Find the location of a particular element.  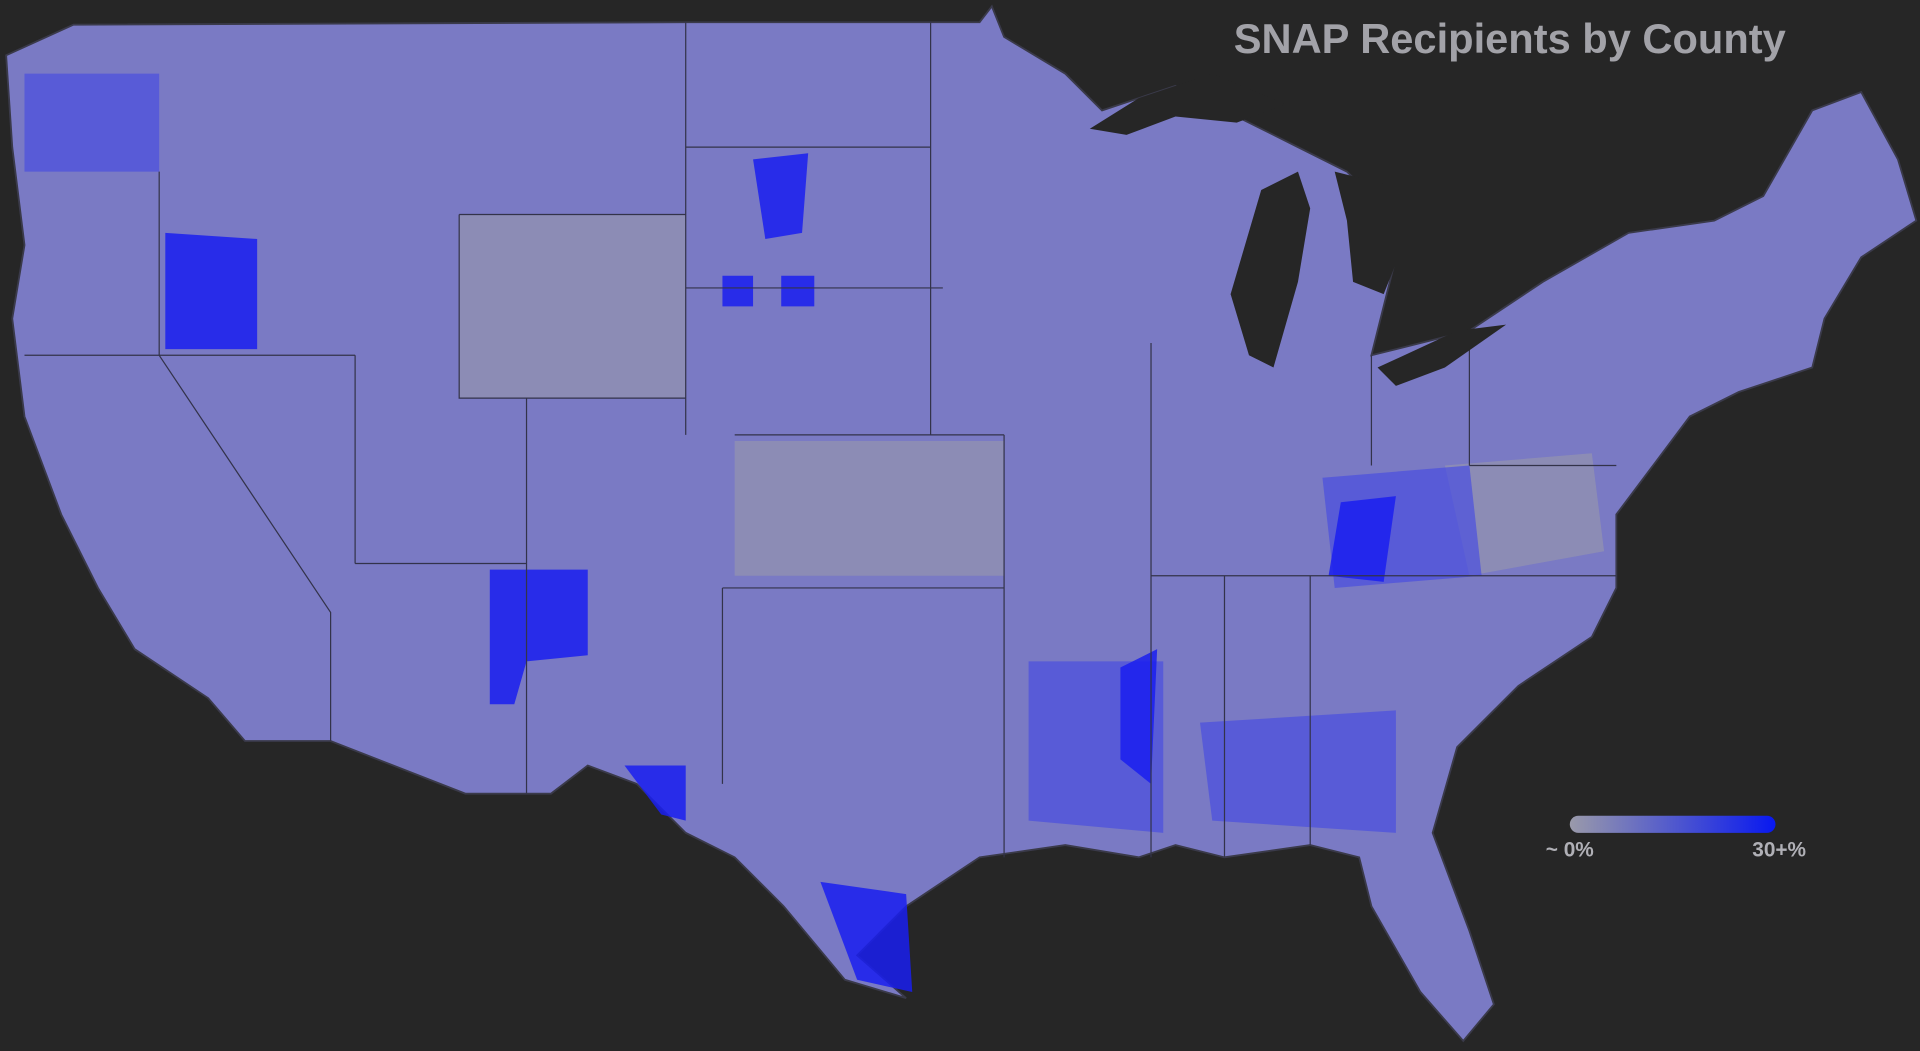

map-title: SNAP Recipients by County is located at coordinates (1510, 38).